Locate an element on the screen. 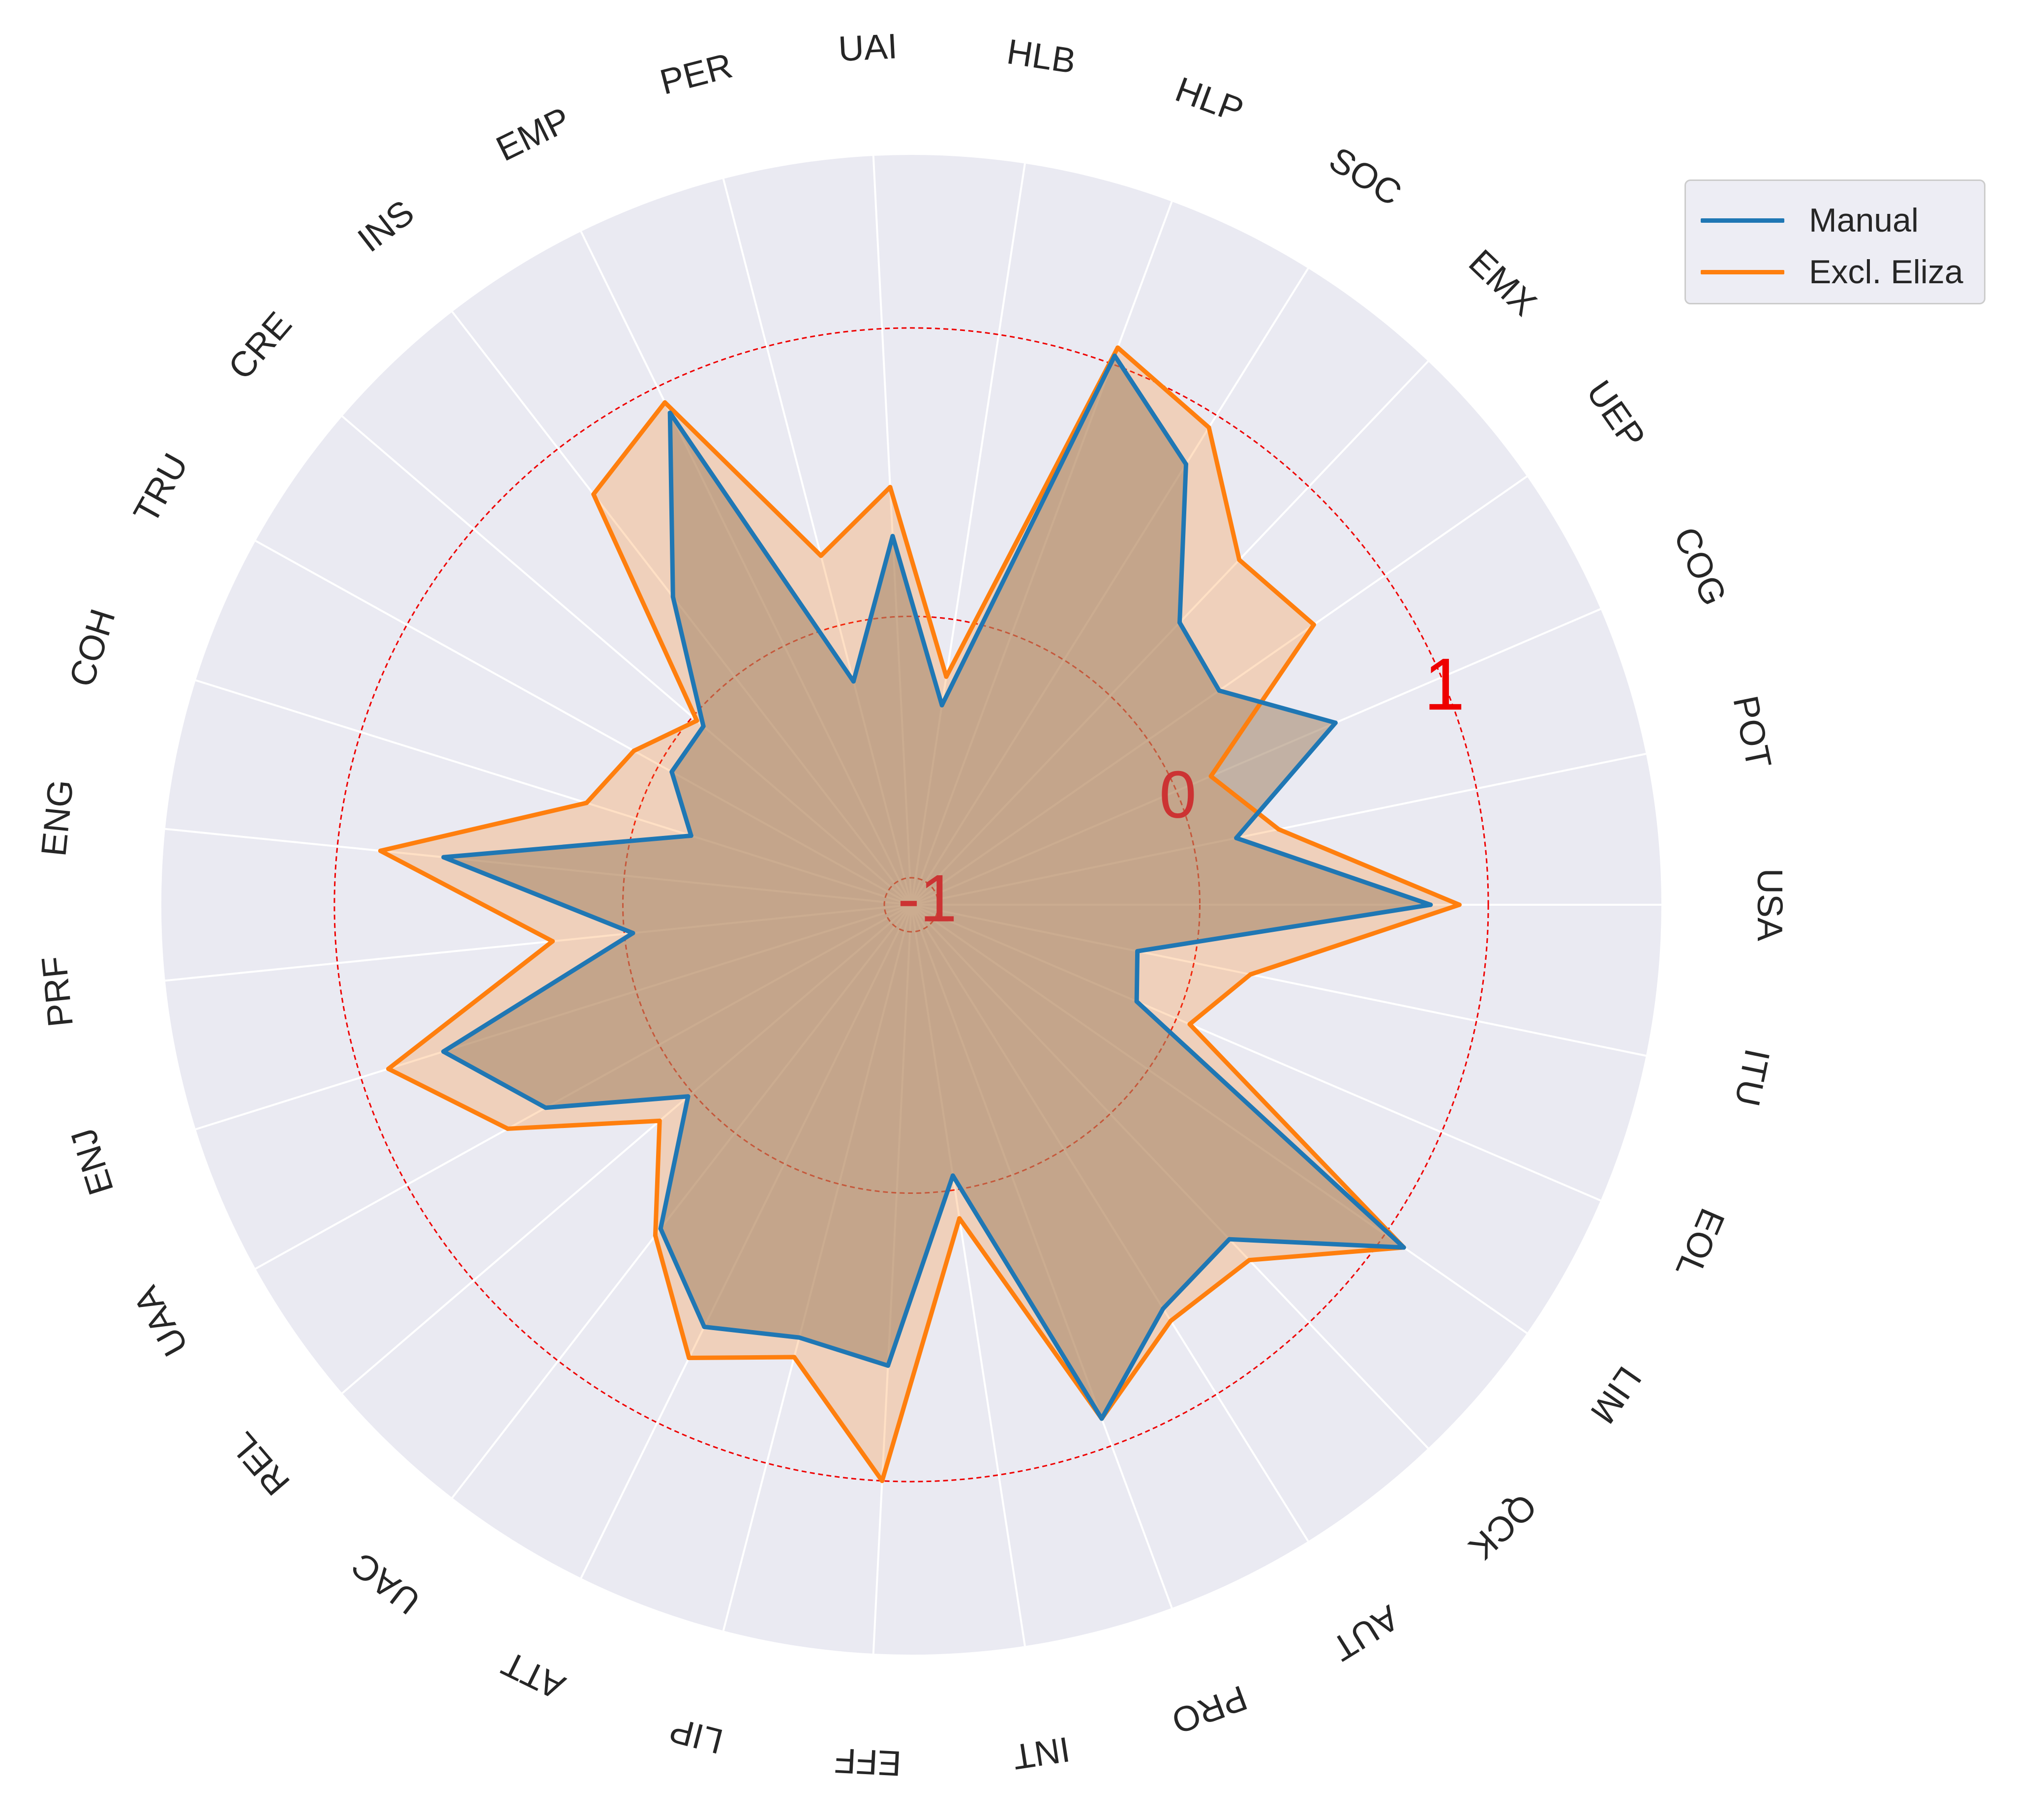 Image resolution: width=2044 pixels, height=1812 pixels. data-point-1-hlp is located at coordinates (1114, 355).